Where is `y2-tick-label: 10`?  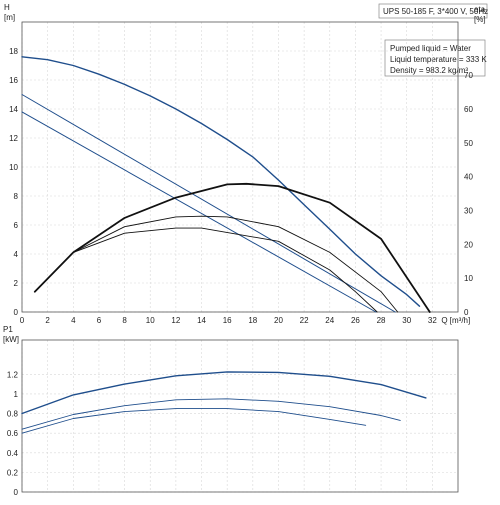
y2-tick-label: 10 is located at coordinates (468, 278).